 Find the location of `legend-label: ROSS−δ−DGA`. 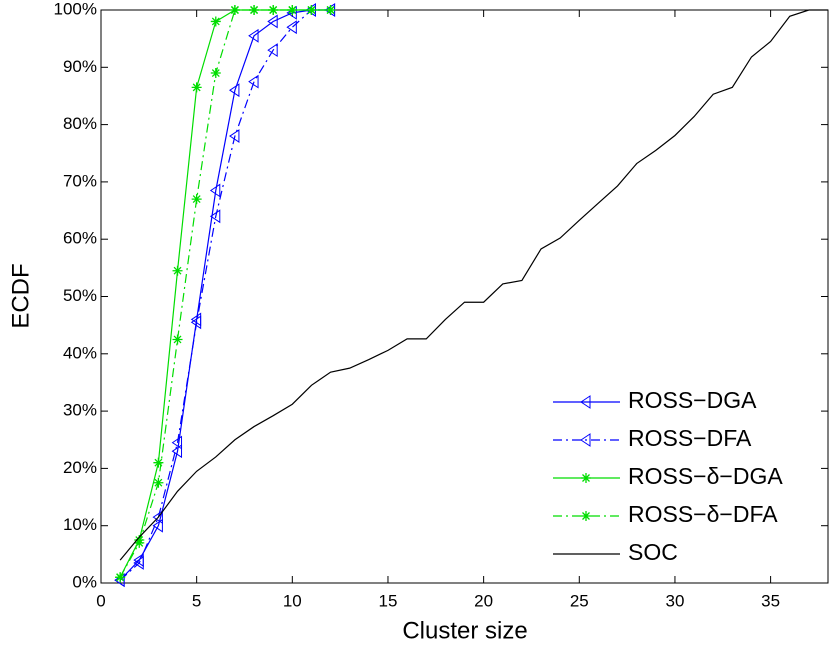

legend-label: ROSS−δ−DGA is located at coordinates (705, 476).